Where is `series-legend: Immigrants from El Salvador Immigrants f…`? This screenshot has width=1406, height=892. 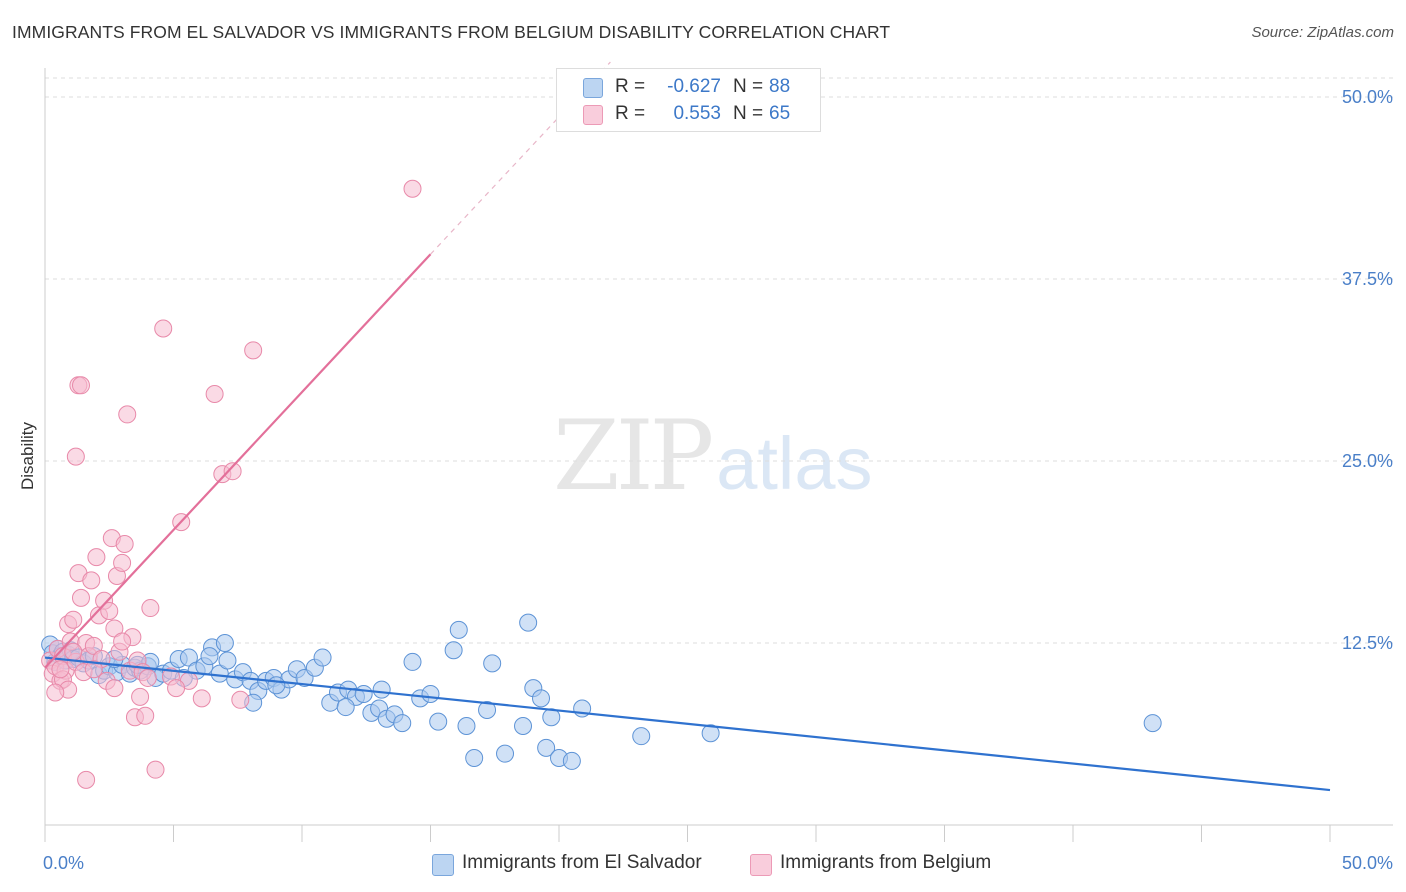
series-legend: Immigrants from El Salvador Immigrants f… is located at coordinates (703, 865).